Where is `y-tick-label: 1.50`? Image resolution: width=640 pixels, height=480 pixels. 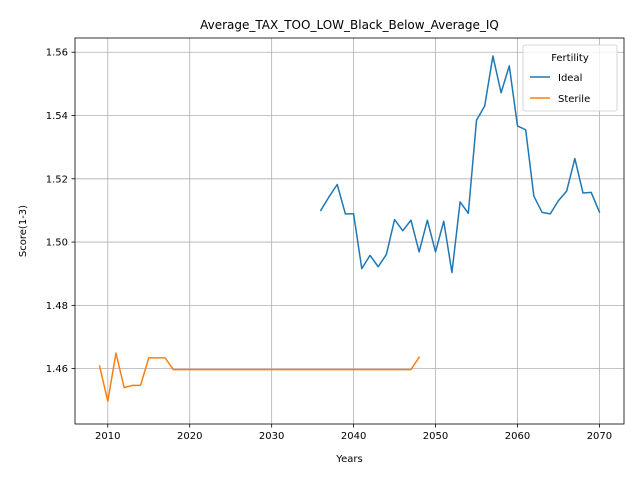 y-tick-label: 1.50 is located at coordinates (57, 243).